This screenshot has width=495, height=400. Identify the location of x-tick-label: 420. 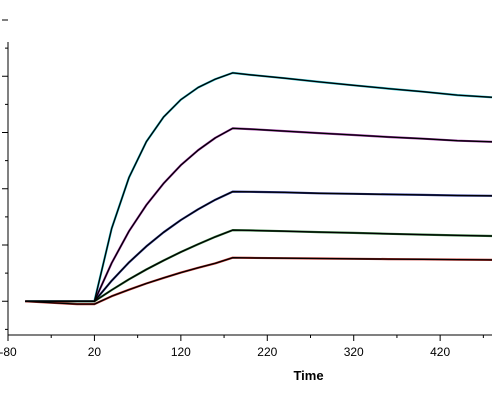
(440, 352).